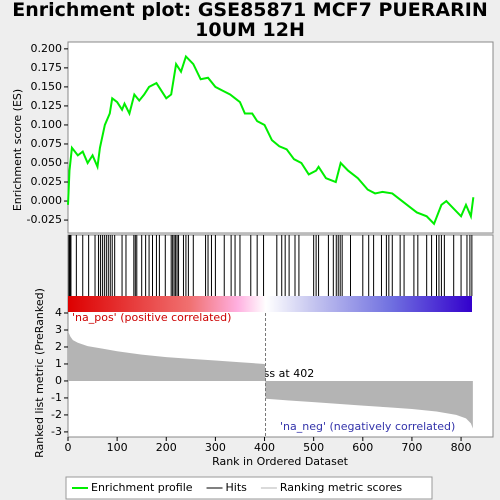 The height and width of the screenshot is (500, 500). What do you see at coordinates (166, 447) in the screenshot?
I see `x-tick-label: 200` at bounding box center [166, 447].